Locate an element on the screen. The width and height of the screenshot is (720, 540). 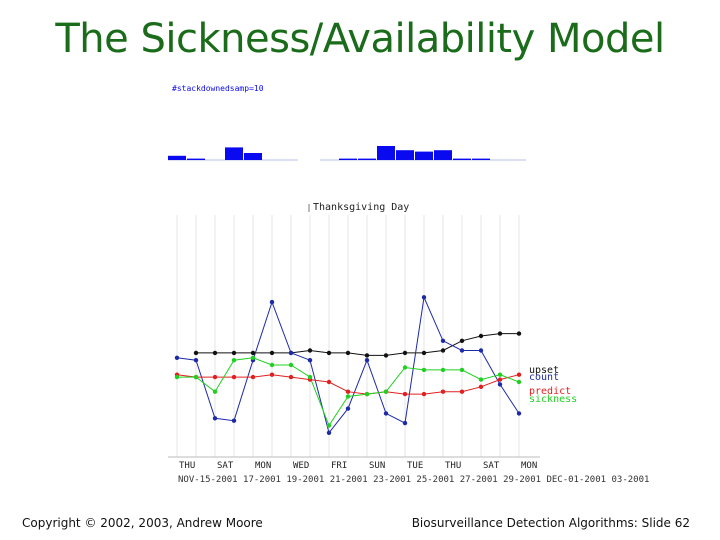
sampled-bar-chart: #stackdownedsamp=10 is located at coordinates (347, 122).